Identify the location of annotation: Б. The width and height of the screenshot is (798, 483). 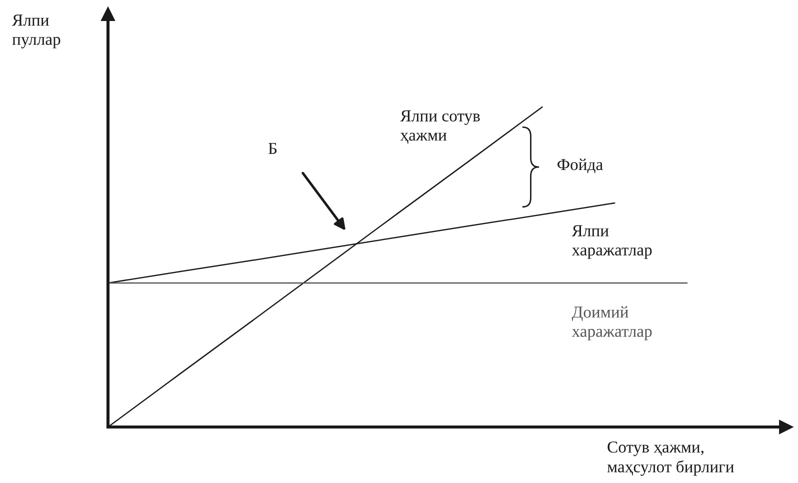
(272, 148).